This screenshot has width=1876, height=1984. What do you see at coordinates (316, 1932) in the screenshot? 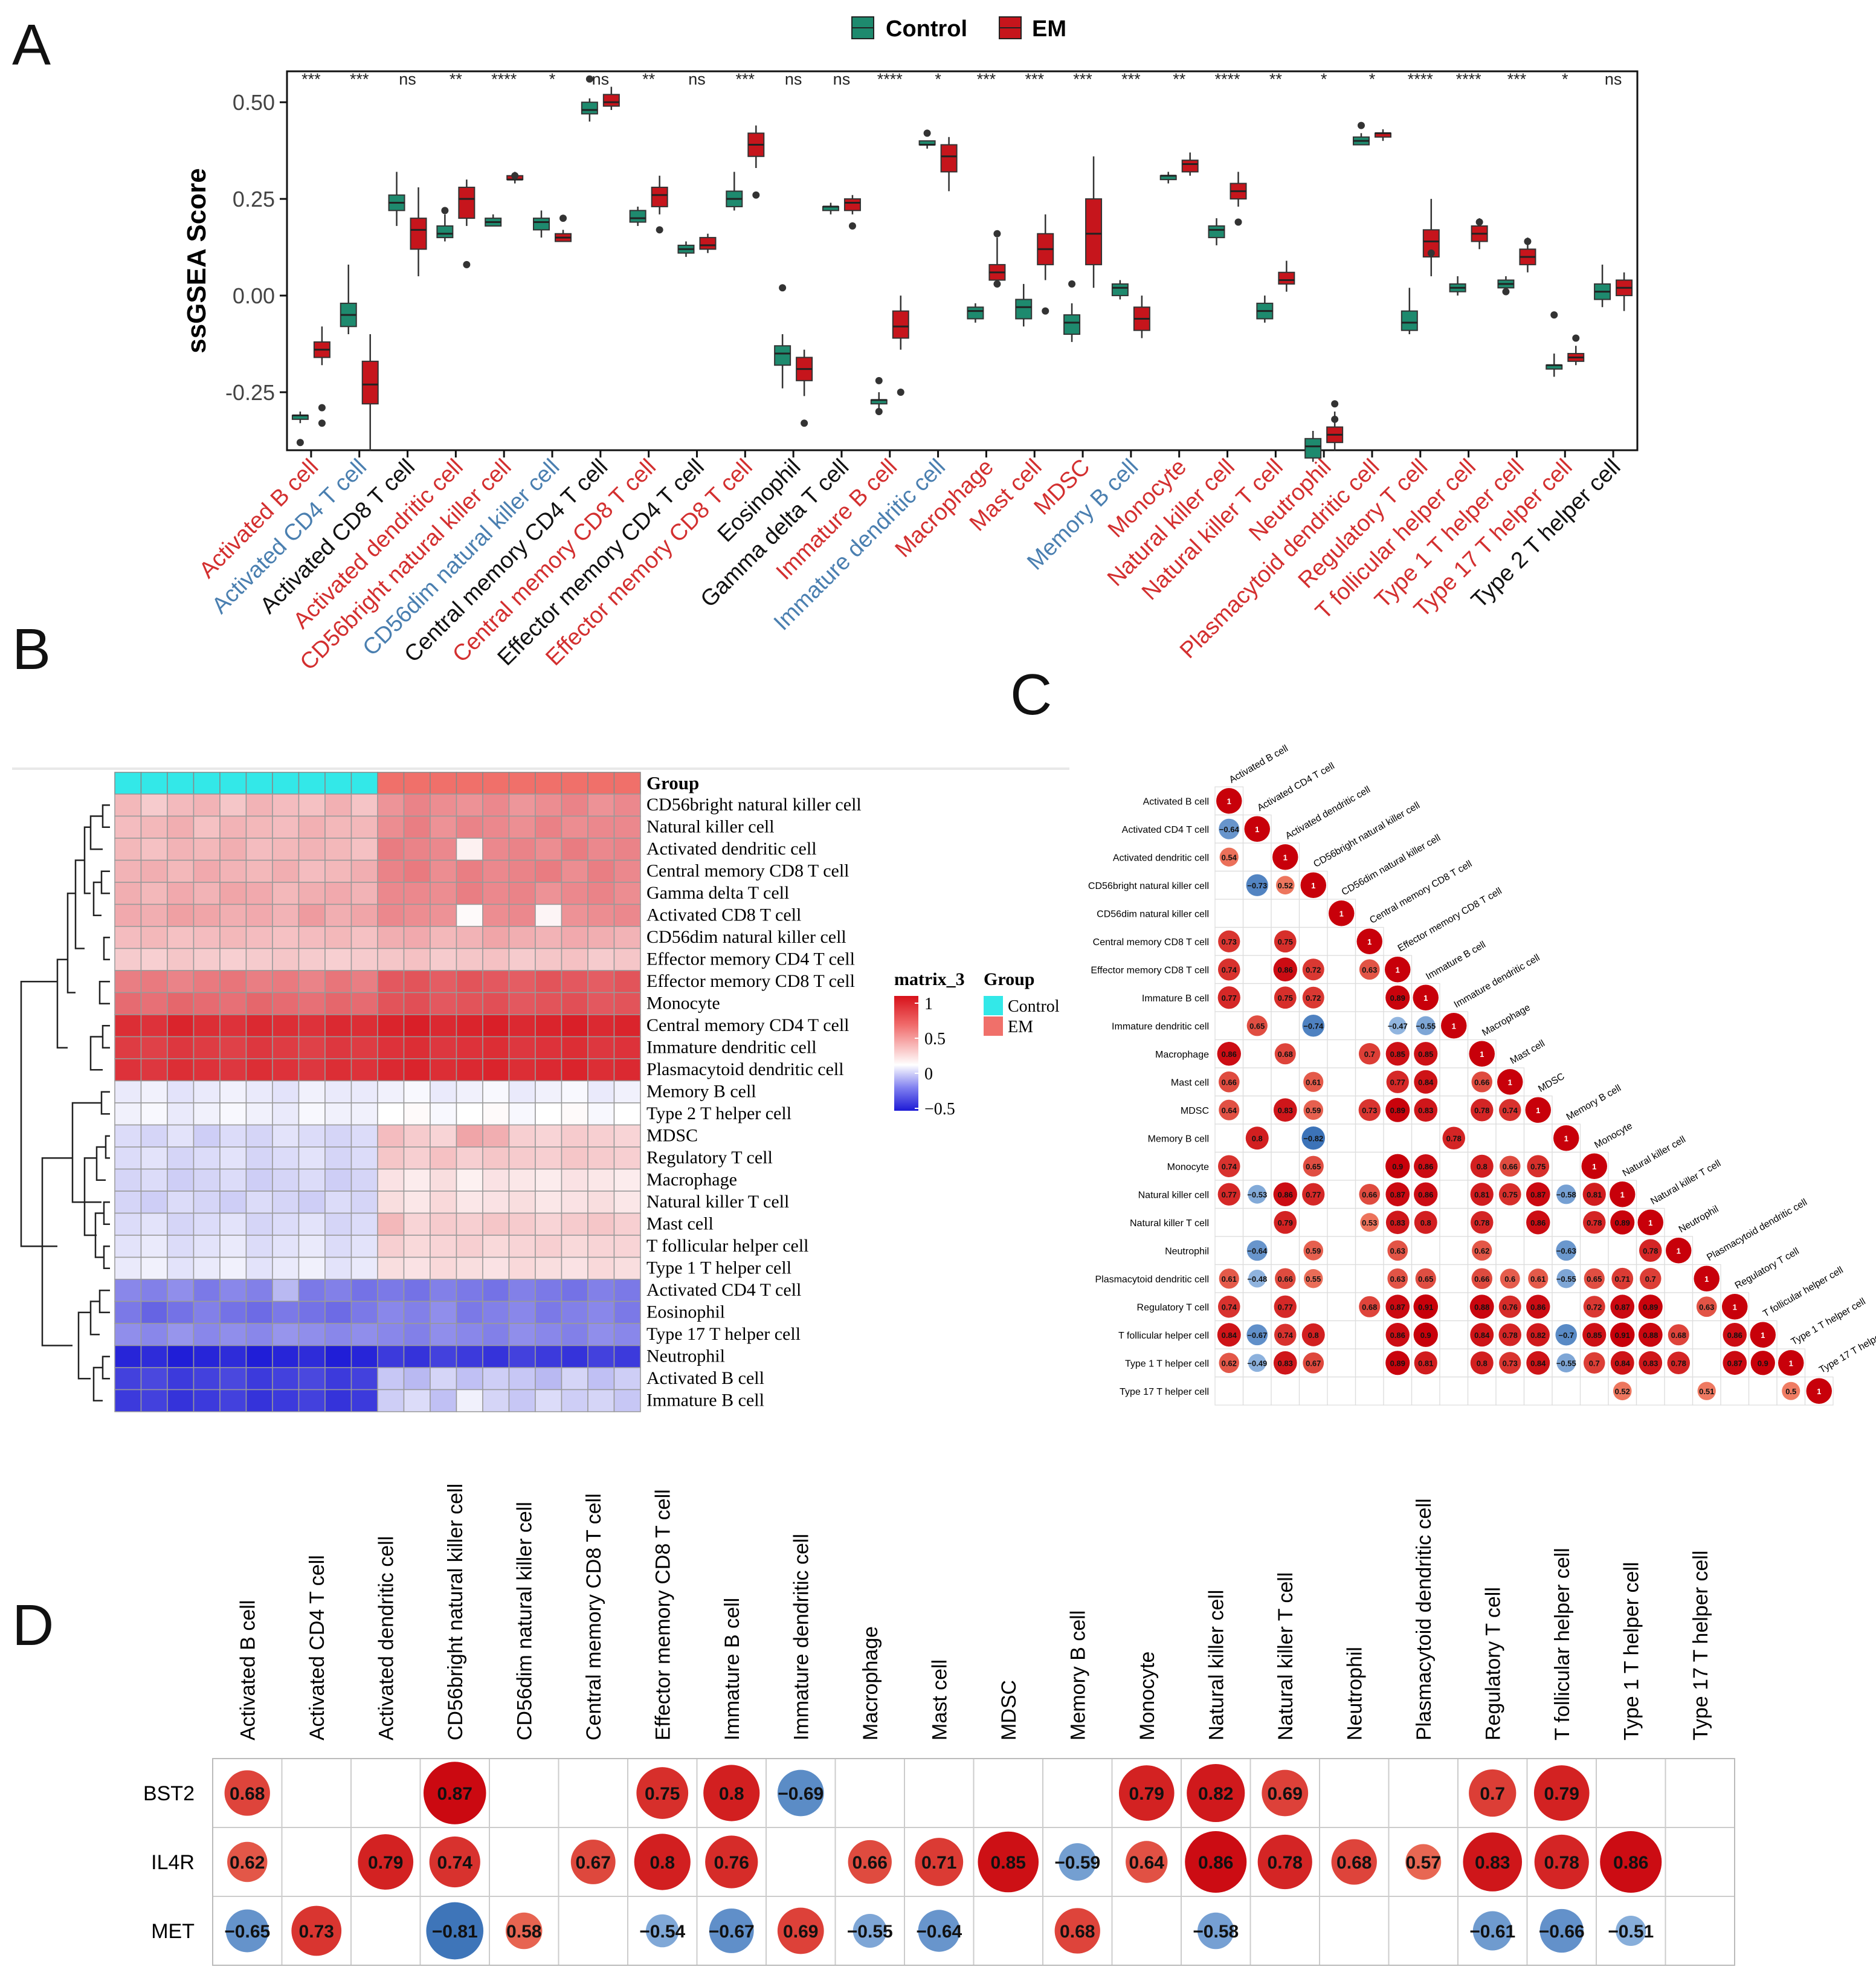
I see `correlation-value: 0.73` at bounding box center [316, 1932].